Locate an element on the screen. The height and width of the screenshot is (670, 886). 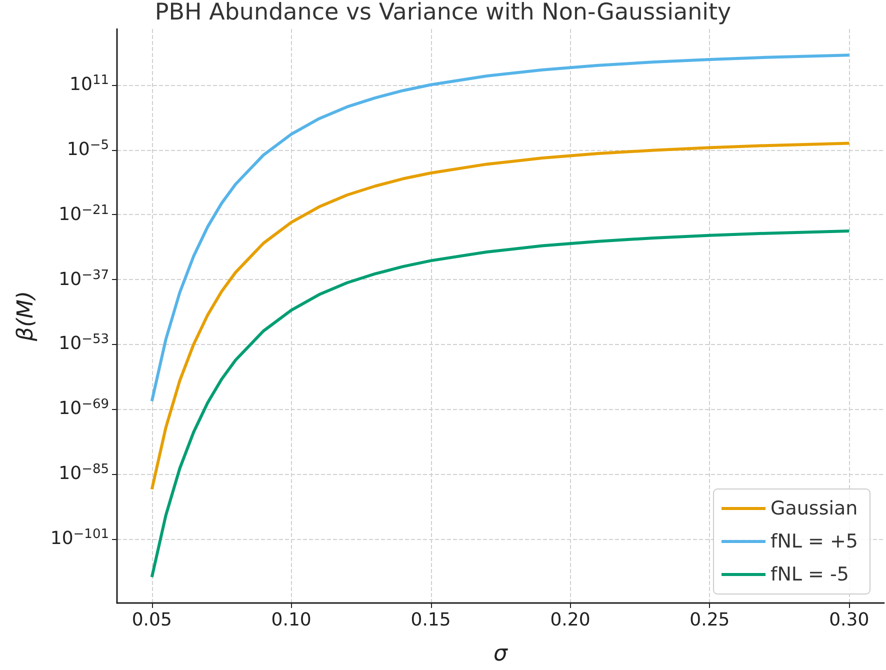
x-tick-label: 0.20 is located at coordinates (570, 620).